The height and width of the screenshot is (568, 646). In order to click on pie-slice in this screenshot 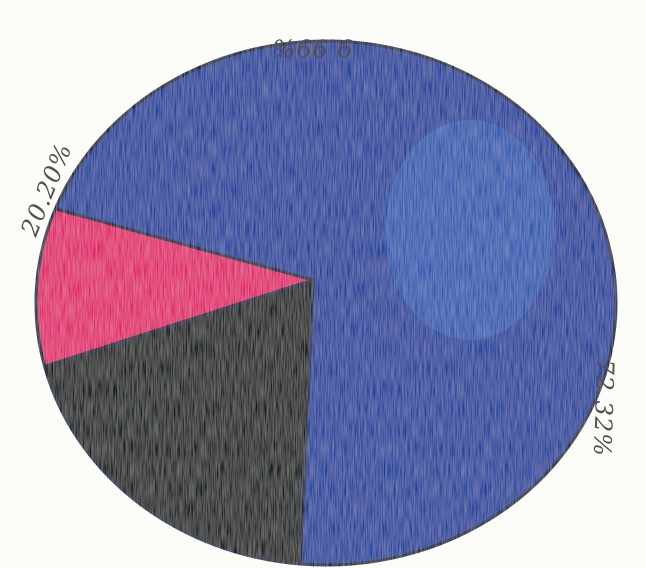, I will do `click(174, 287)`.